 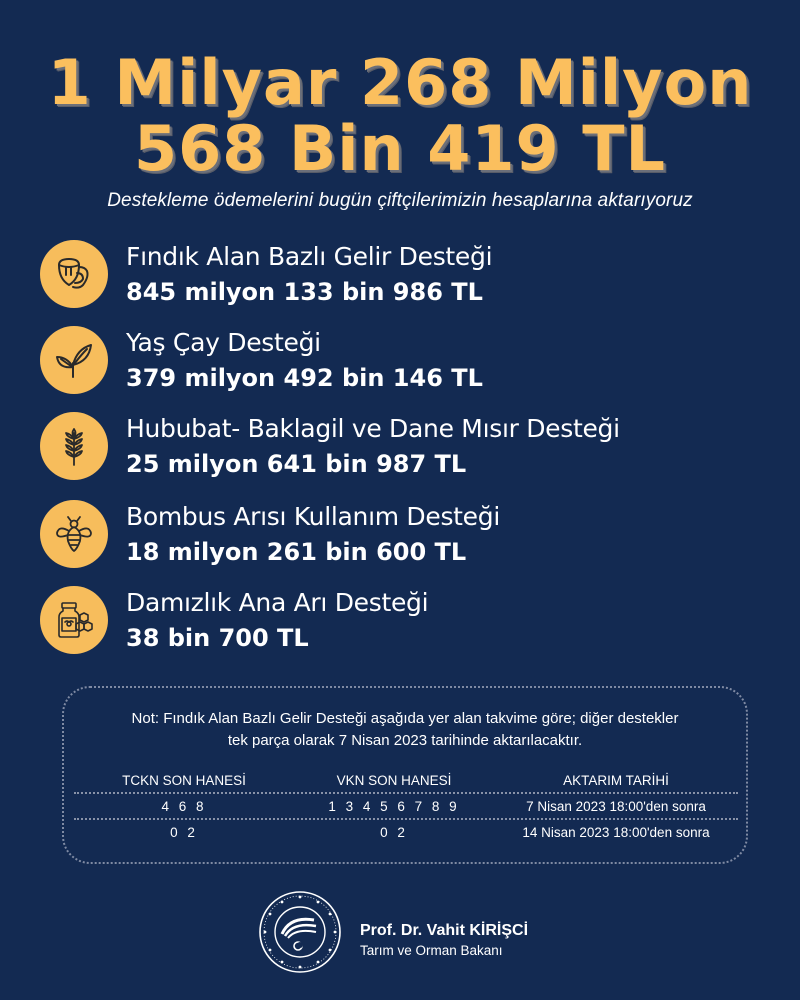 I want to click on signatory-title: Tarım ve Orman Bakanı, so click(x=431, y=950).